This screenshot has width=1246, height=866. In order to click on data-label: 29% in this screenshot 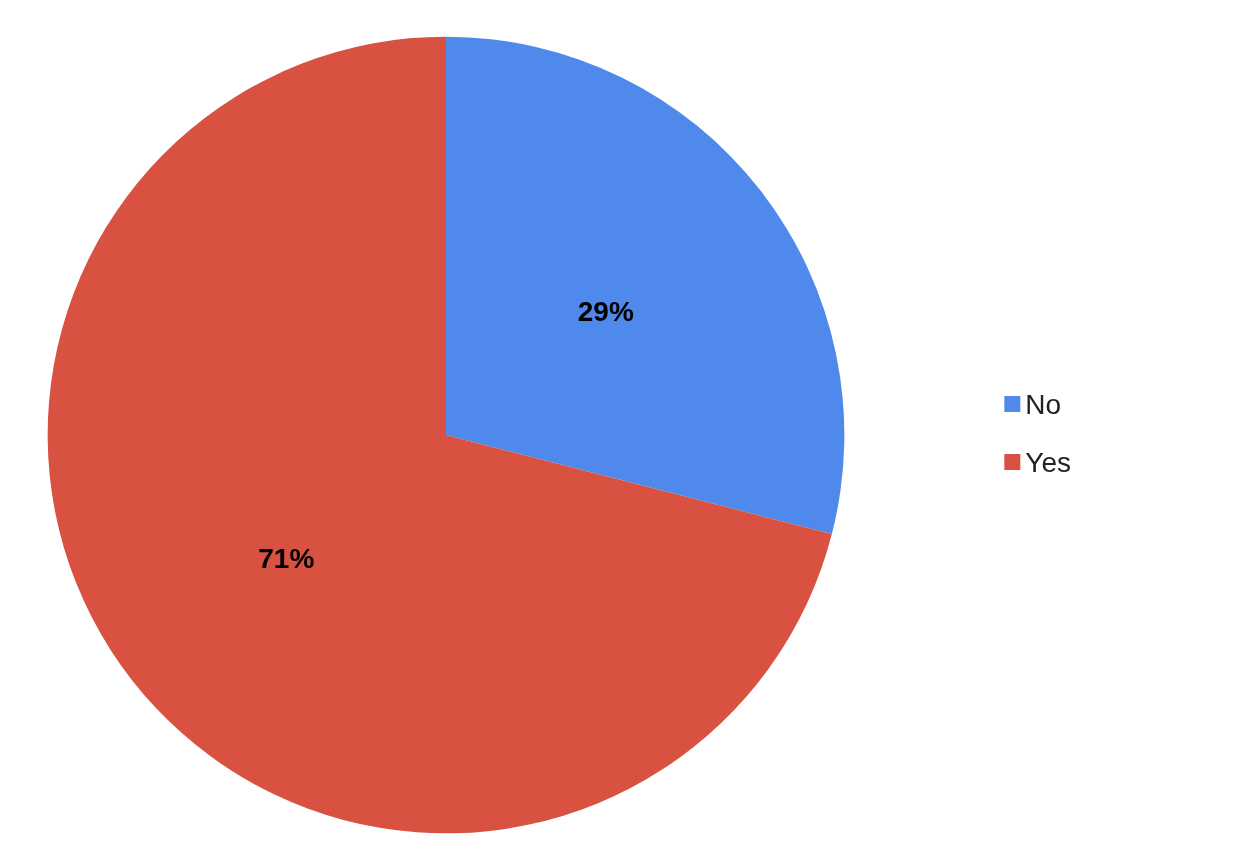, I will do `click(605, 311)`.